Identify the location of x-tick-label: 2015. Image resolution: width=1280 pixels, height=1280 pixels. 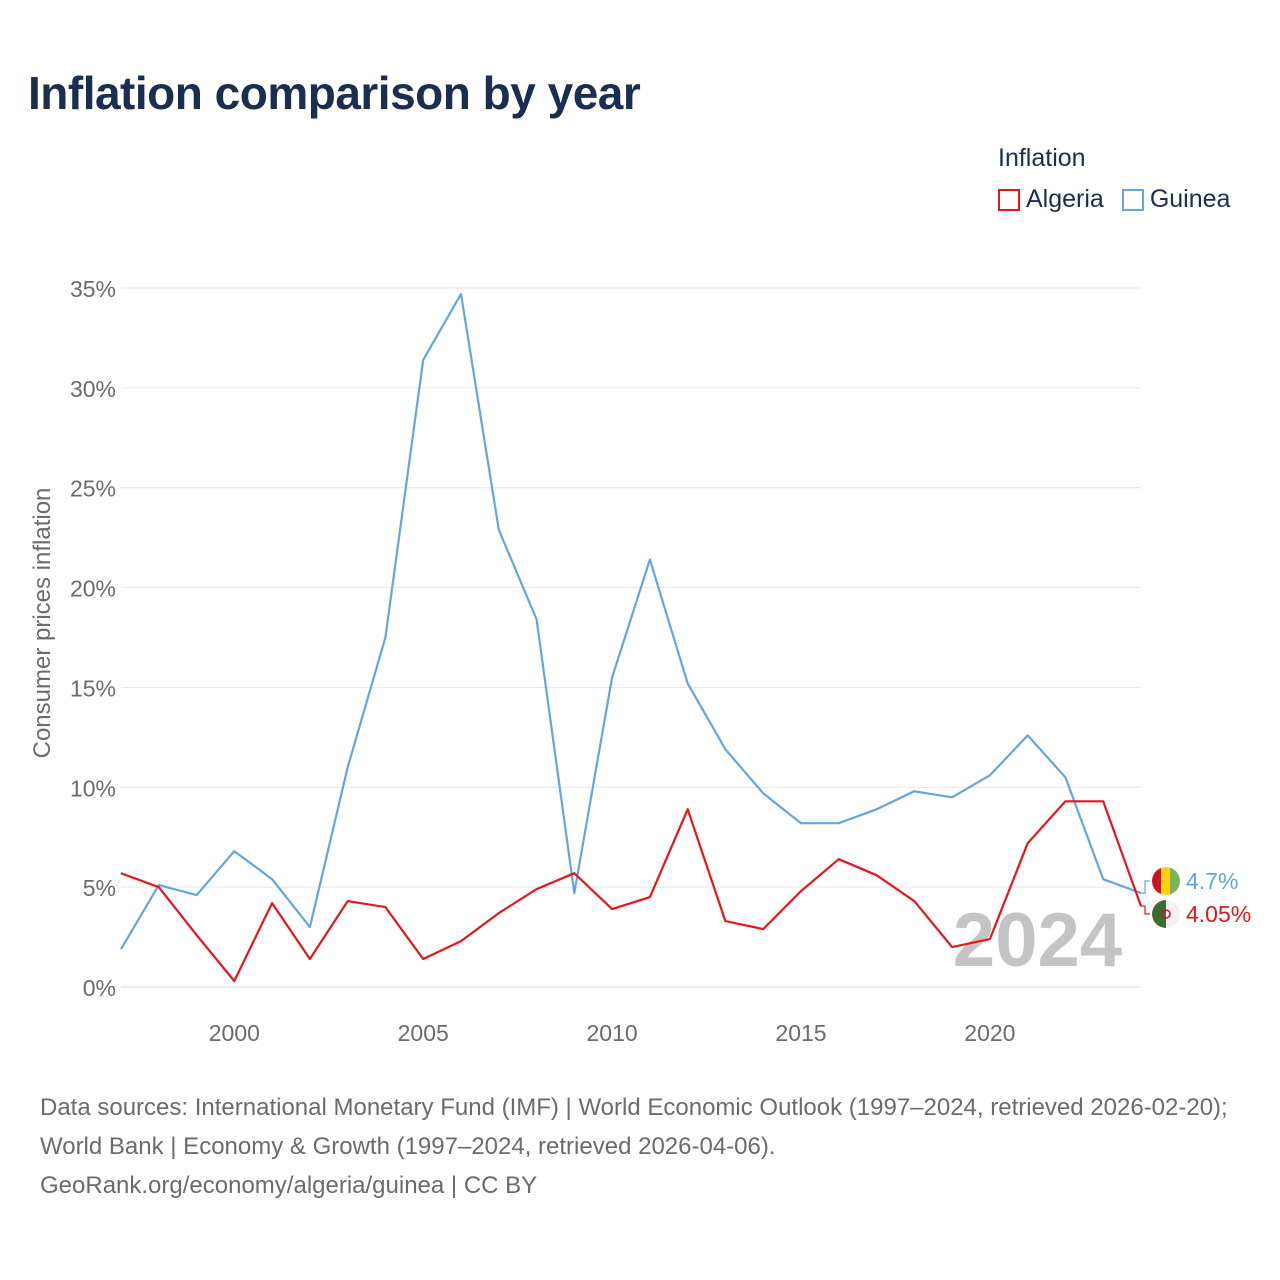
(800, 1033).